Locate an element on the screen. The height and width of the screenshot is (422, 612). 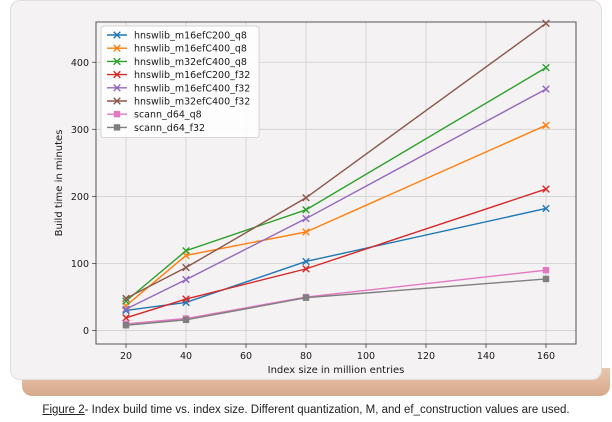
y-tick-label: 400 is located at coordinates (80, 63).